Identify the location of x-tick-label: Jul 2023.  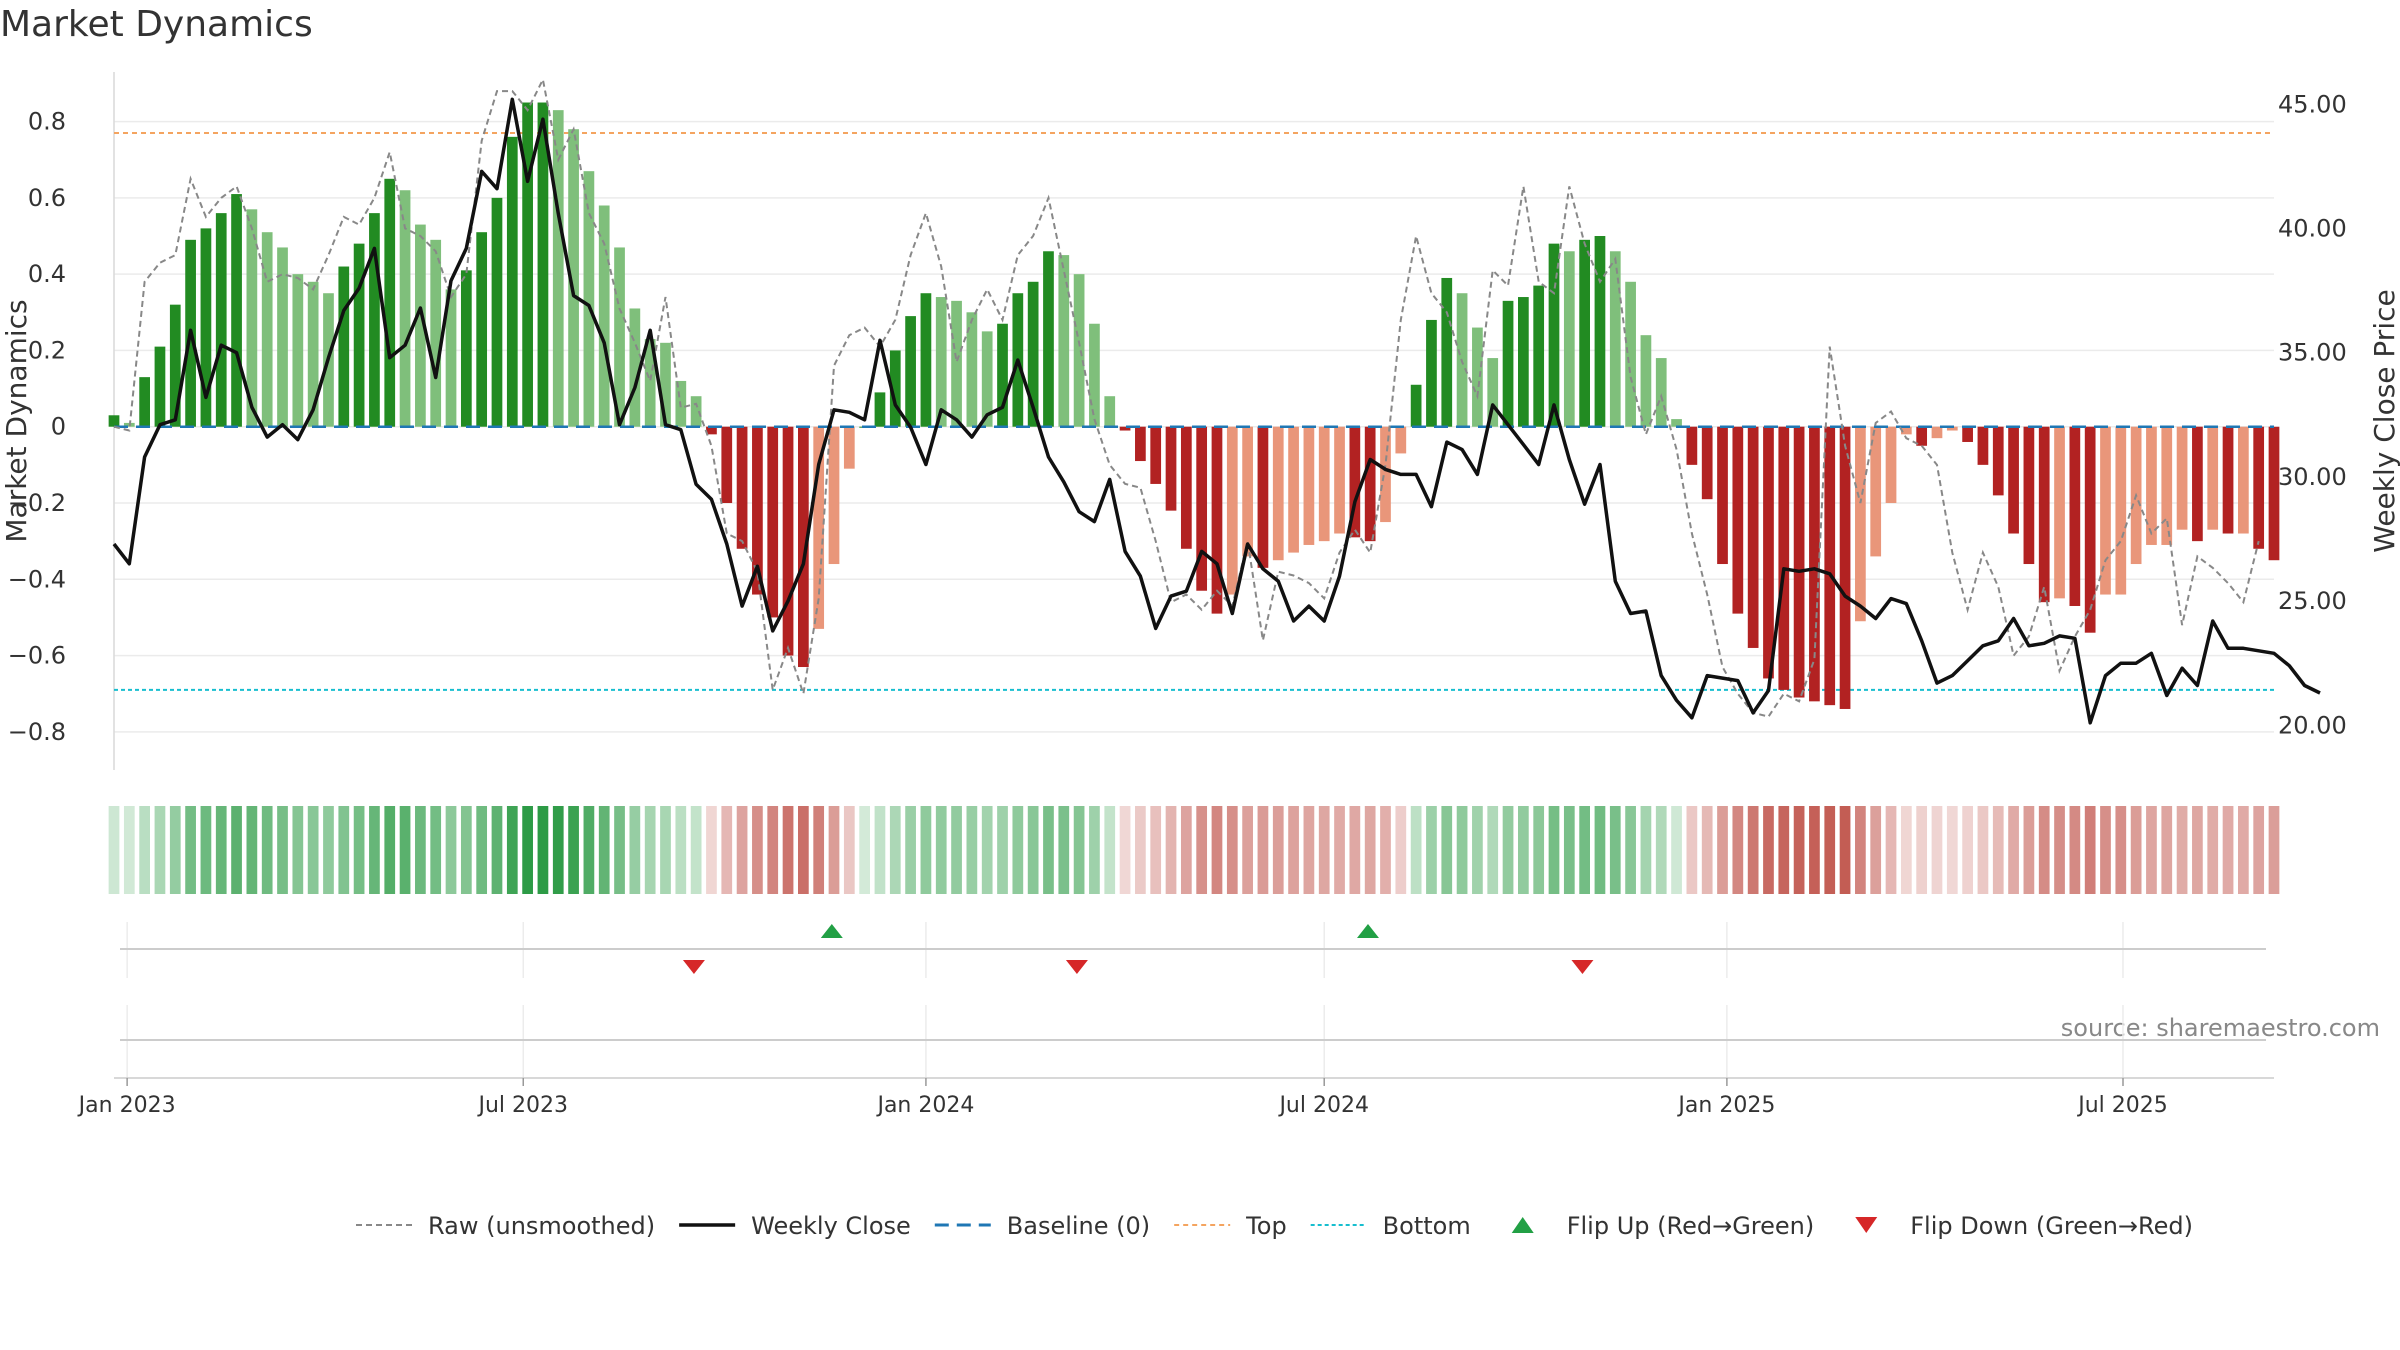
(522, 1105).